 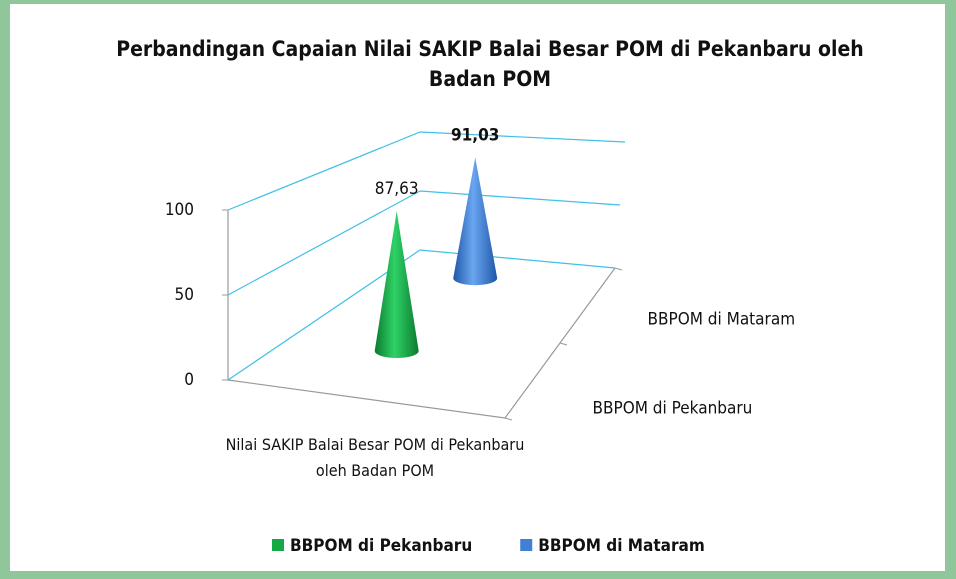 What do you see at coordinates (179, 210) in the screenshot?
I see `y-tick-label: 100` at bounding box center [179, 210].